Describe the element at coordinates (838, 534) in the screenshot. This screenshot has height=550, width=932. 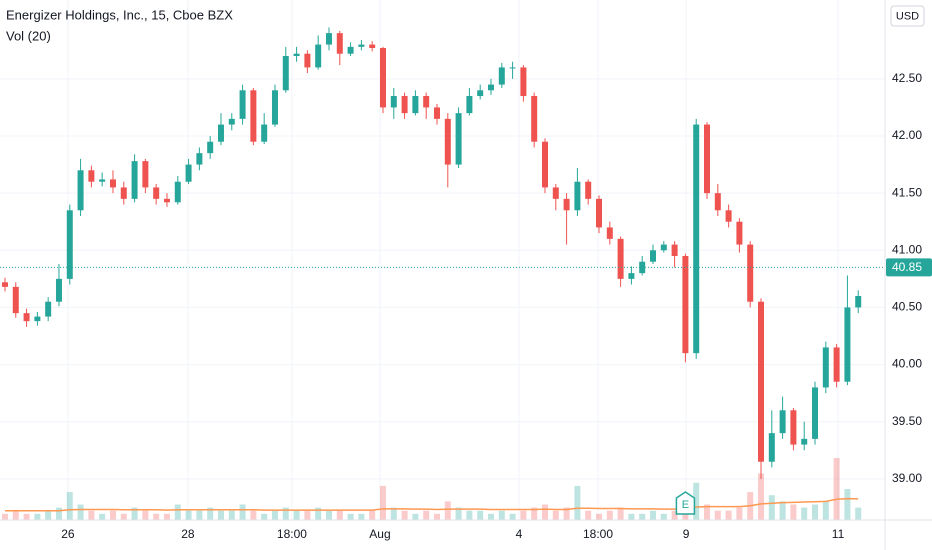
I see `x-tick-label: 11` at that location.